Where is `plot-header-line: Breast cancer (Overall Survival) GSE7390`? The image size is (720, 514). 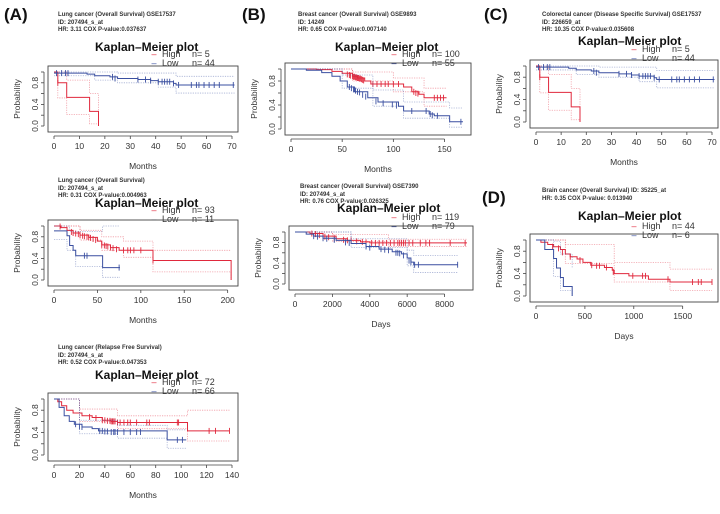
plot-header-line: Breast cancer (Overall Survival) GSE7390 is located at coordinates (359, 187).